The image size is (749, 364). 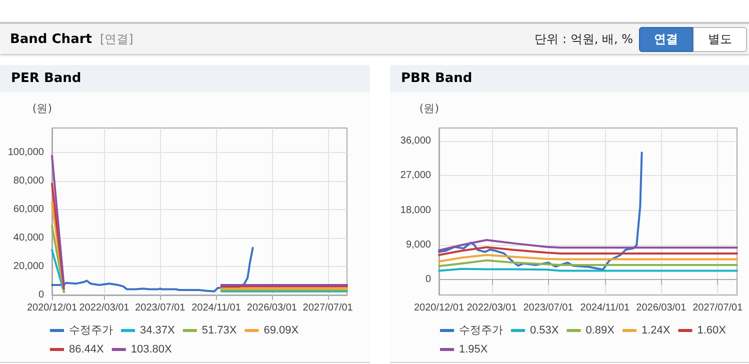 I want to click on y-tick-label: 100,000, so click(x=26, y=152).